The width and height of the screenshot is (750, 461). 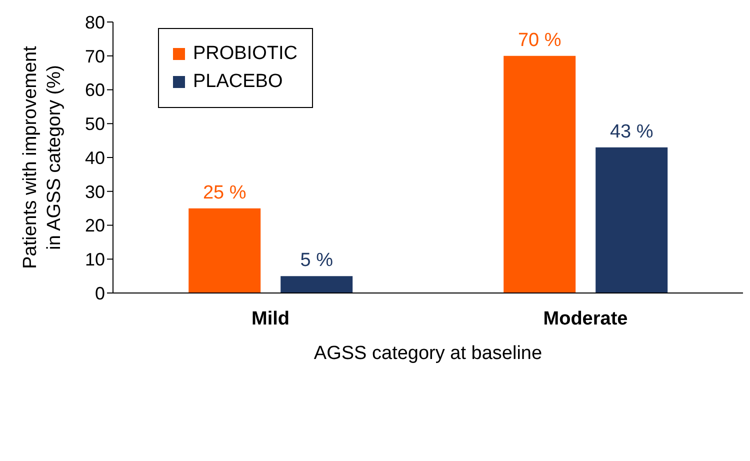 I want to click on data-label: 43 %, so click(x=632, y=131).